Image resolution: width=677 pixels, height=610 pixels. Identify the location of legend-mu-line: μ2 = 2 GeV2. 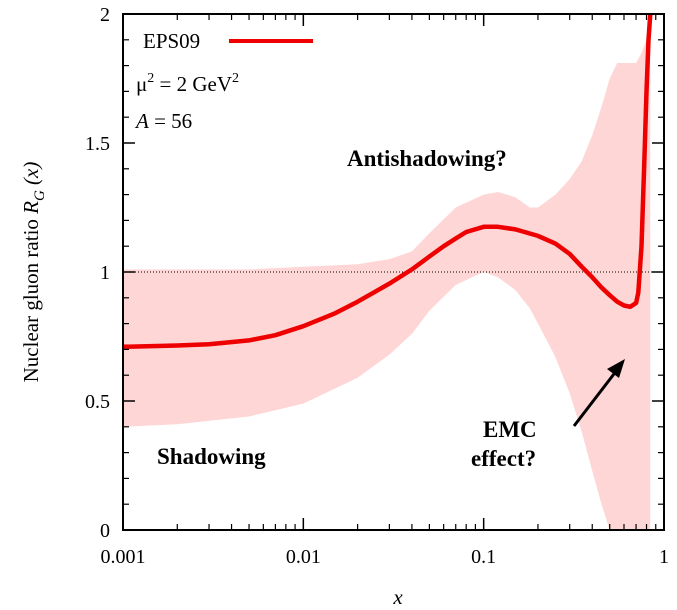
(187, 83).